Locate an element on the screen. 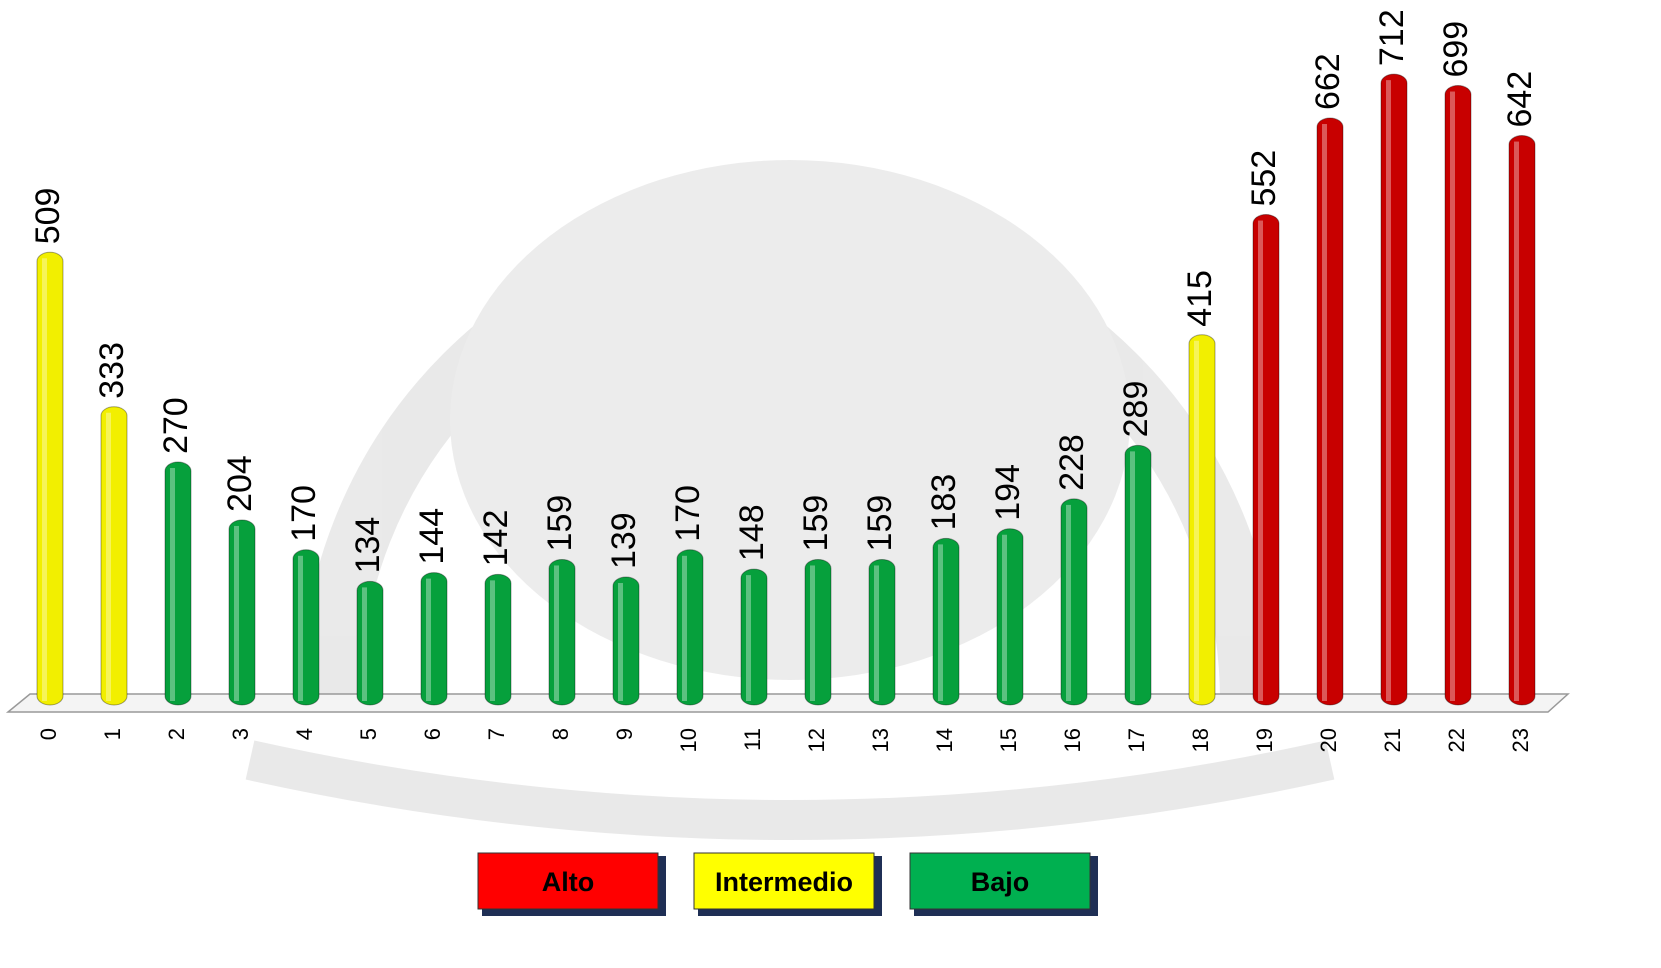 The height and width of the screenshot is (968, 1661). value-label: 552 is located at coordinates (1264, 178).